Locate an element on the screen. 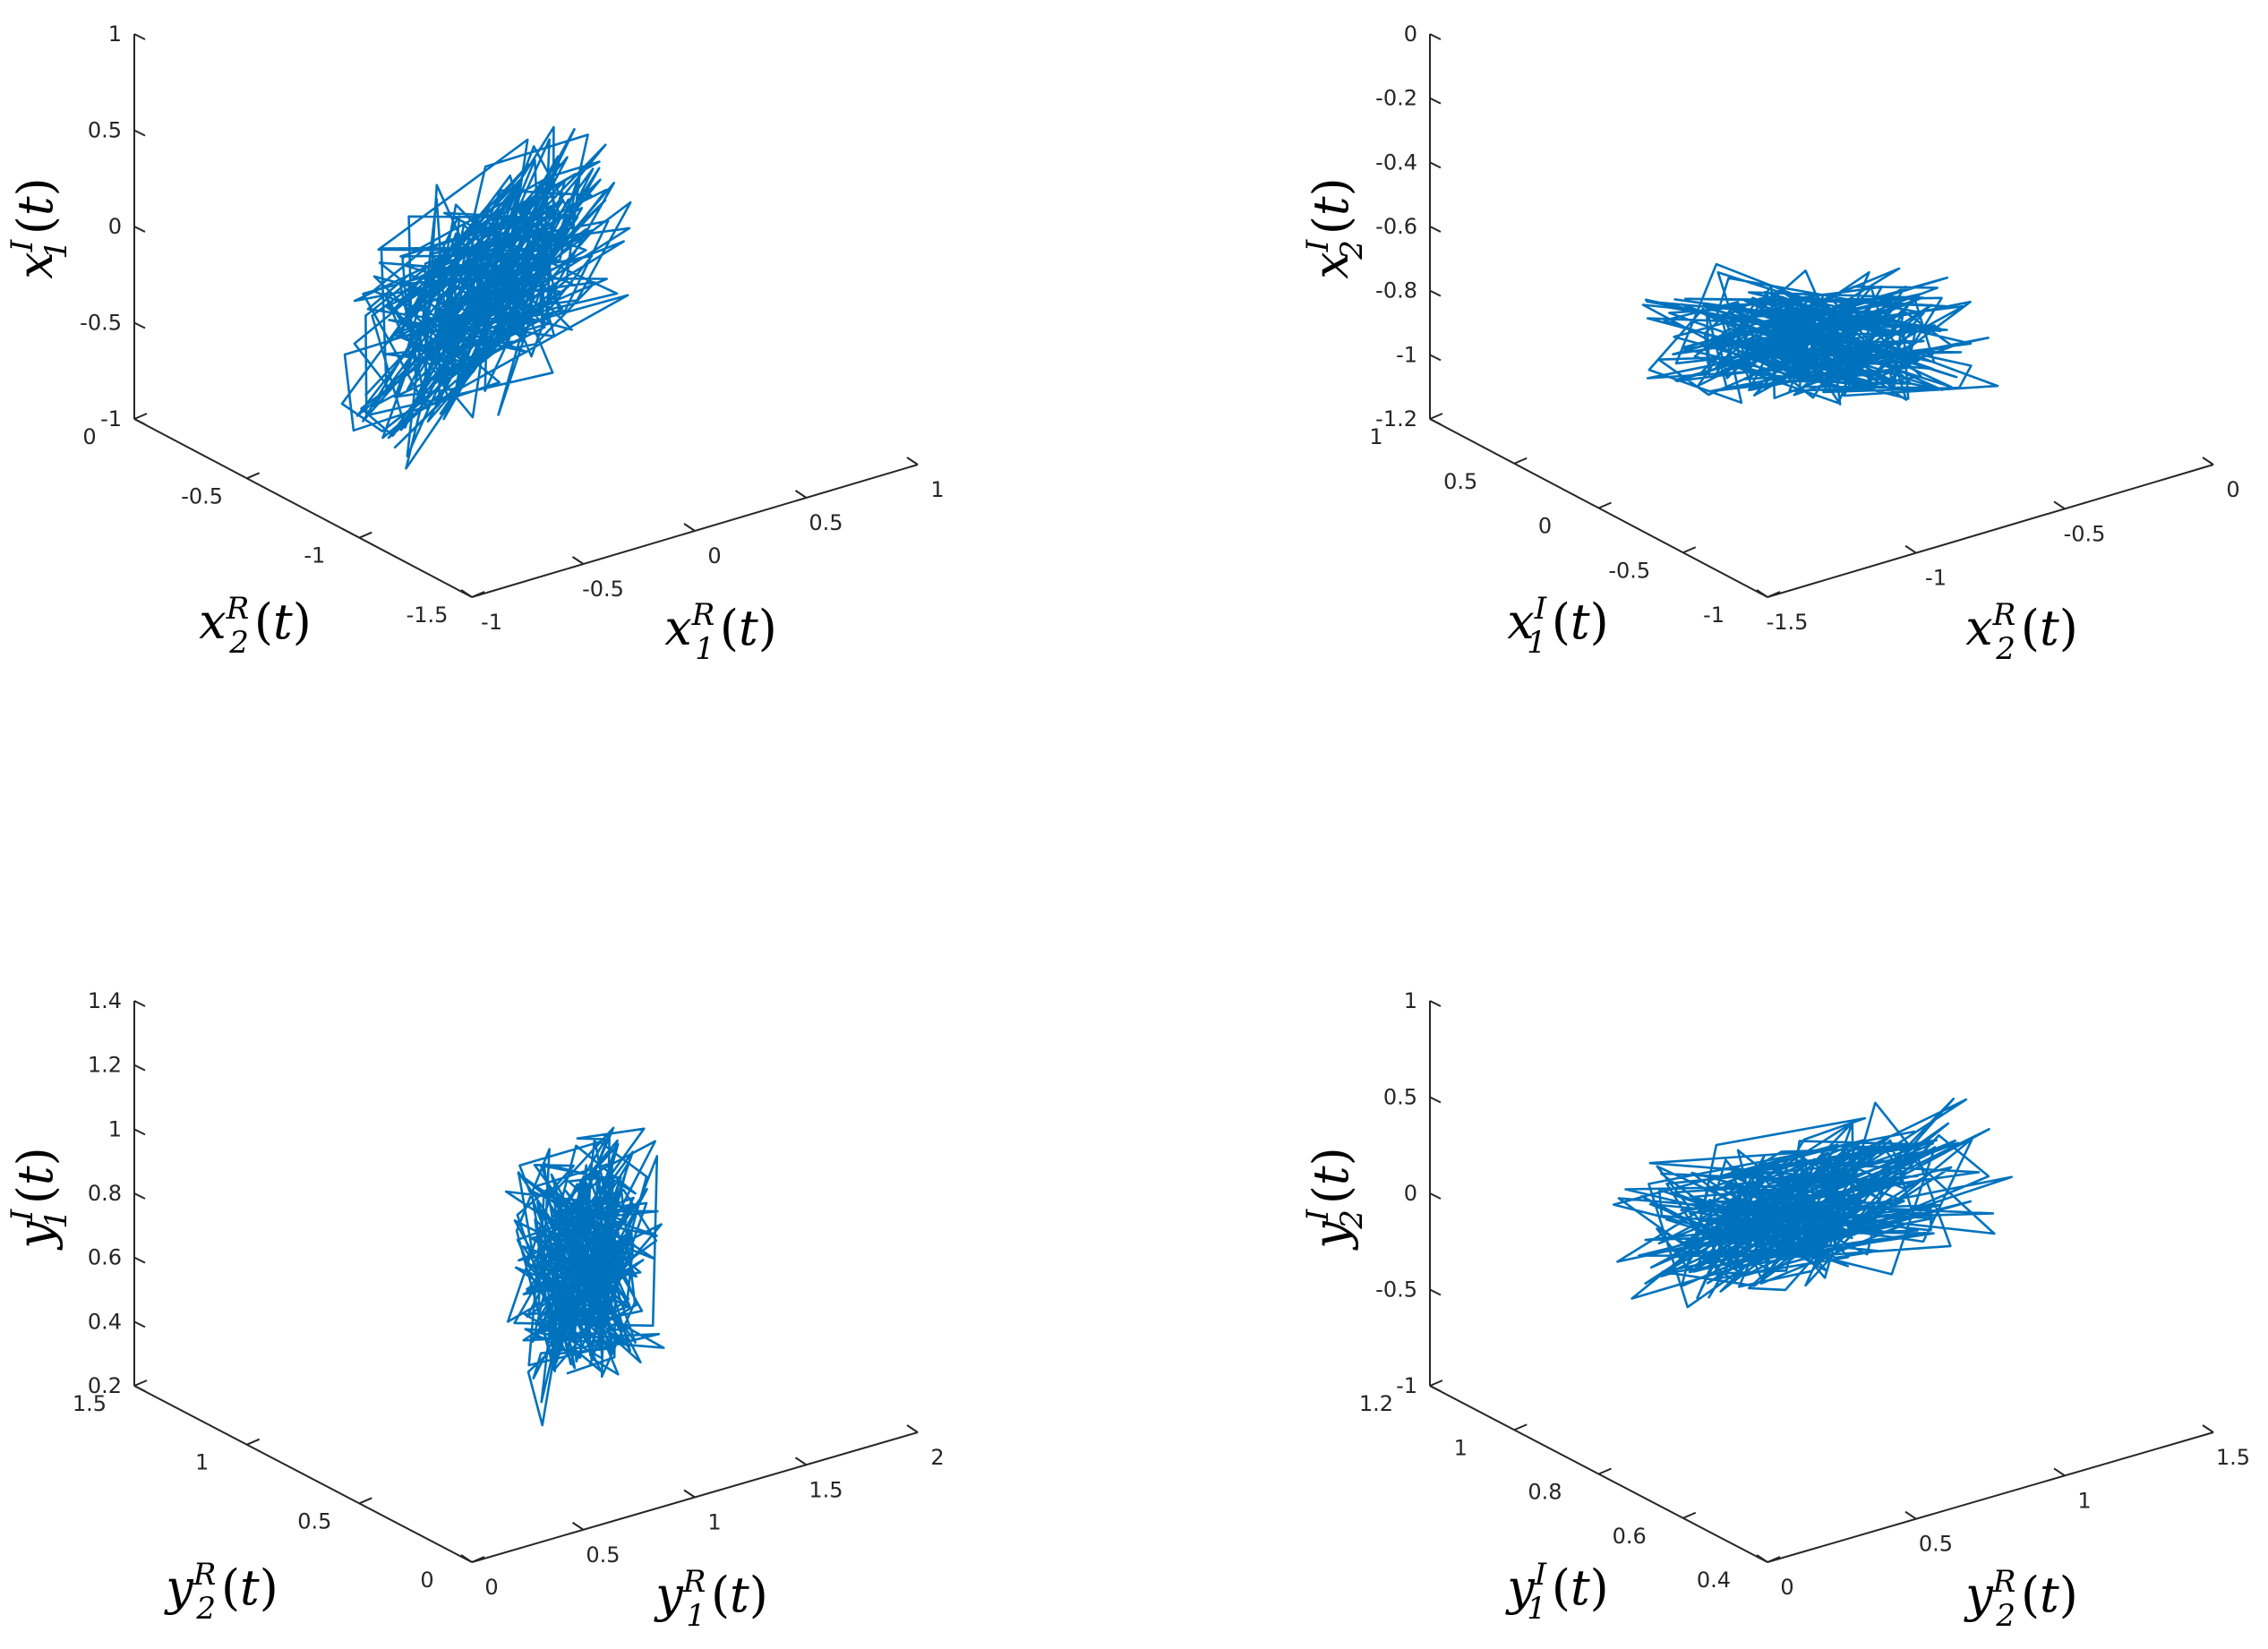 Image resolution: width=2268 pixels, height=1649 pixels. z-tick-label: -1.2 is located at coordinates (1396, 418).